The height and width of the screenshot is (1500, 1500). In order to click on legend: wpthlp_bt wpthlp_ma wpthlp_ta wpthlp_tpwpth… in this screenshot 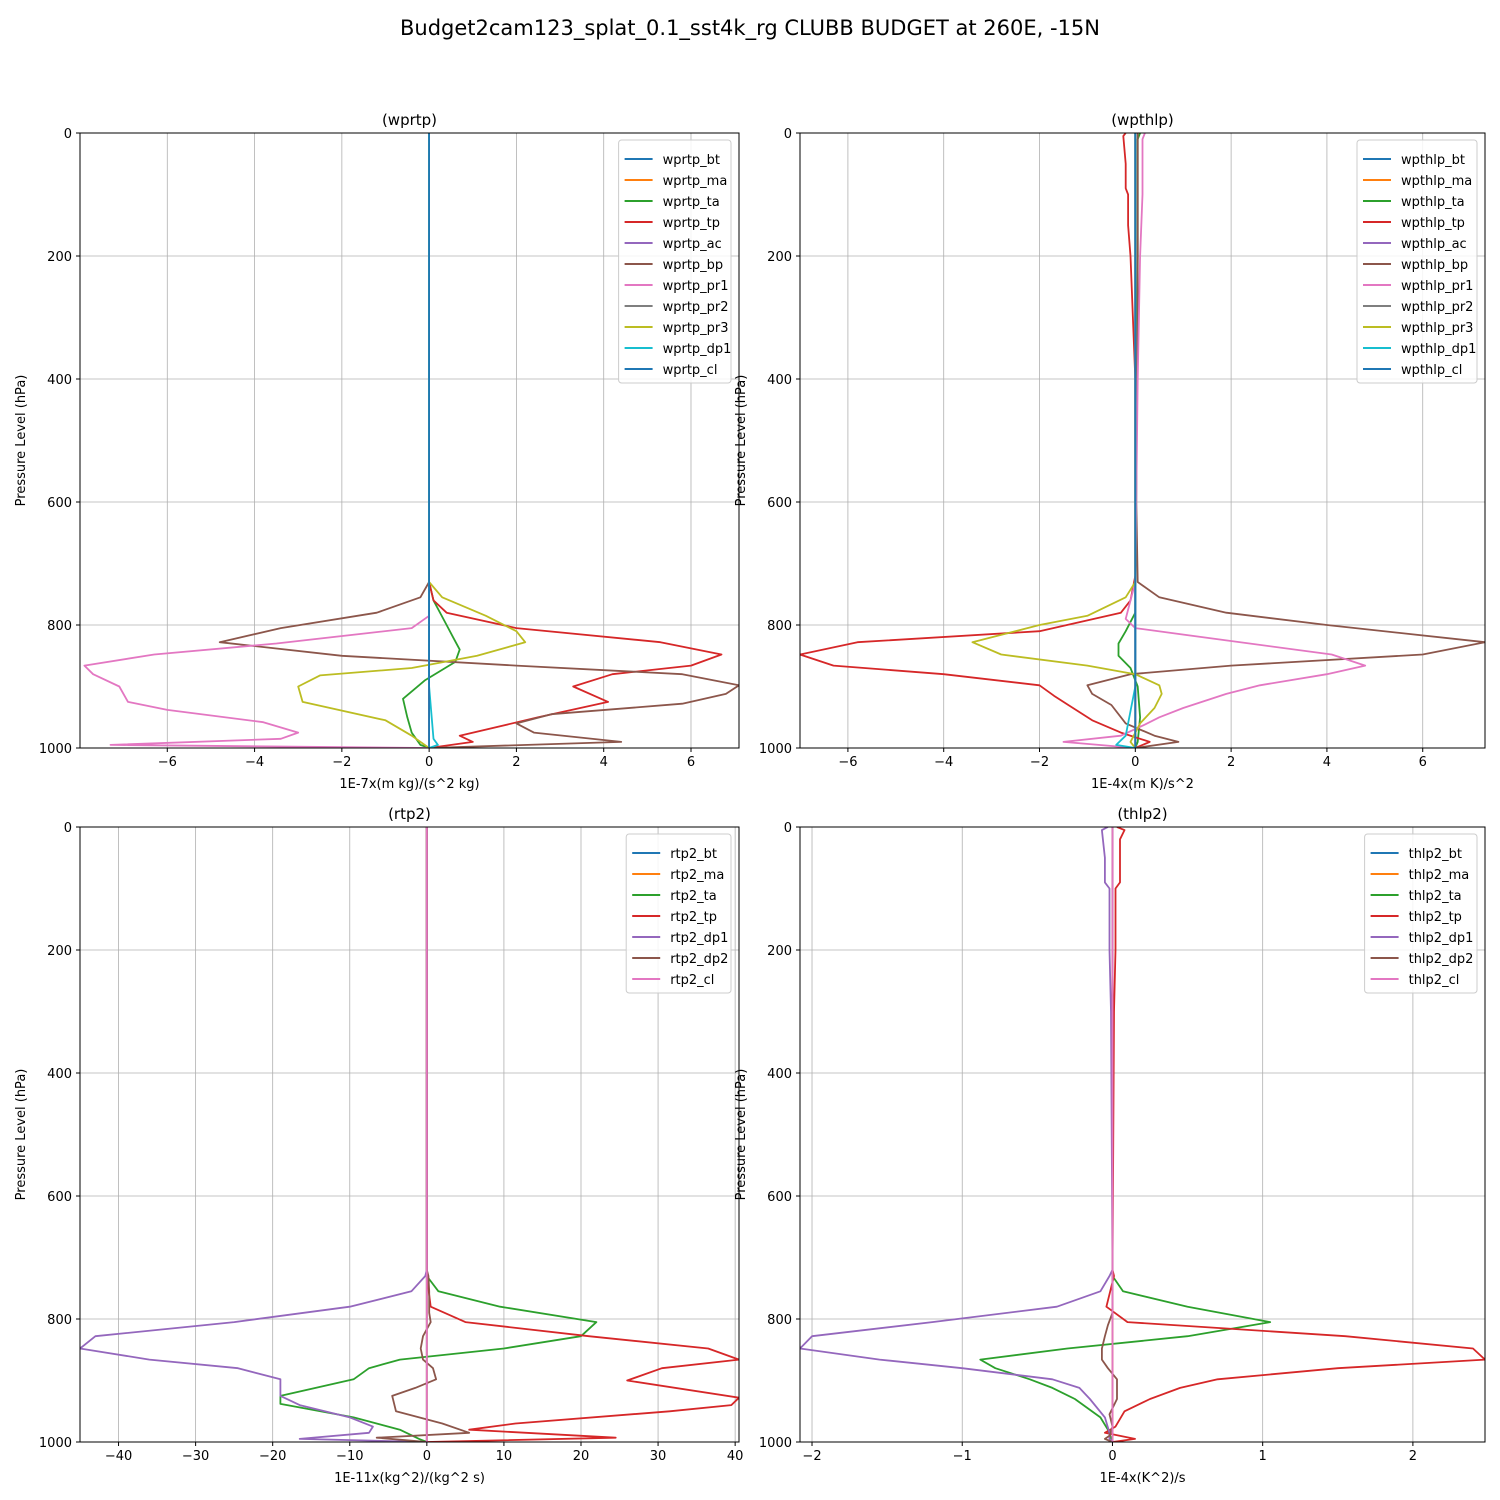, I will do `click(1417, 261)`.